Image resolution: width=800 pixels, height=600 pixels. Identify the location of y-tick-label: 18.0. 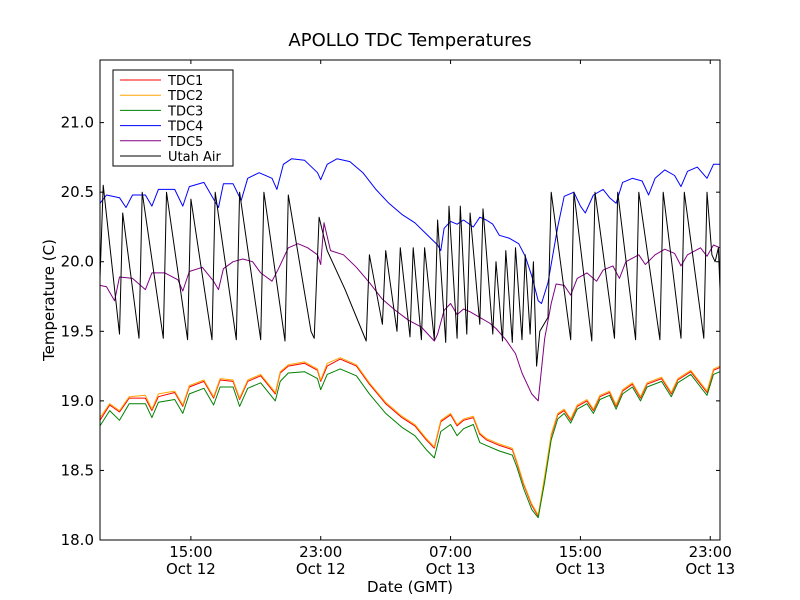
(77, 540).